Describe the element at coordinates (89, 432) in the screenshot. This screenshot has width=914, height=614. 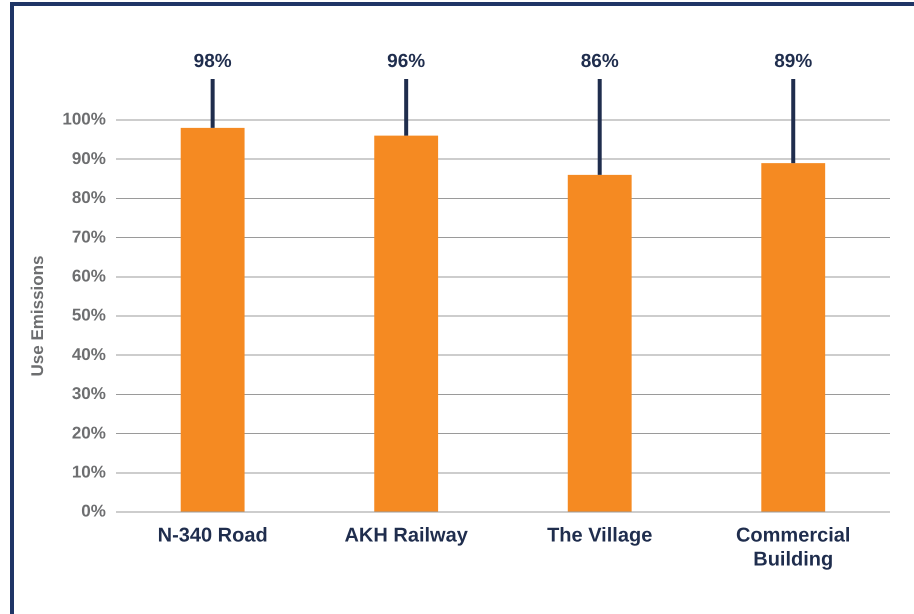
I see `y-tick-label: 20%` at that location.